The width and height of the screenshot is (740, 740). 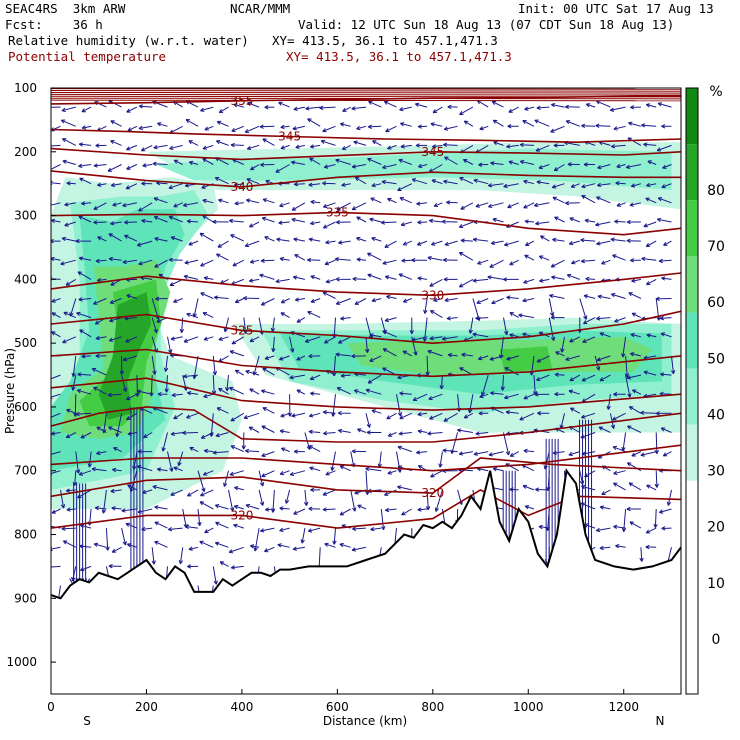 What do you see at coordinates (366, 136) in the screenshot?
I see `theta-contour` at bounding box center [366, 136].